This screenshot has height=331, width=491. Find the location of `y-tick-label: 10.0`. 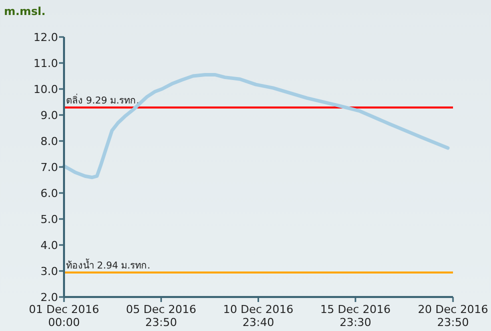

y-tick-label: 10.0 is located at coordinates (46, 89).